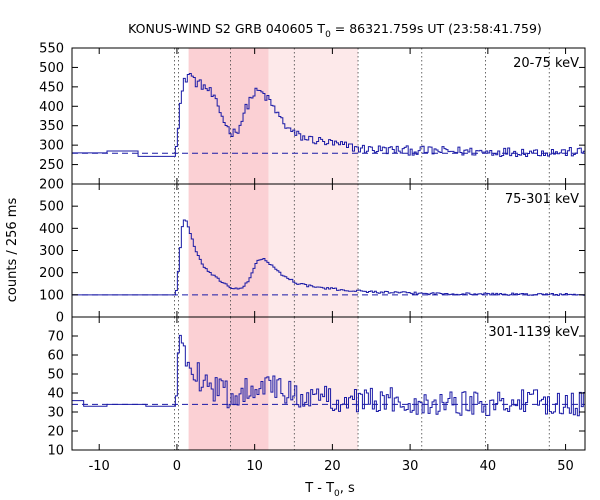  I want to click on y-tick-label: 10, so click(55, 451).